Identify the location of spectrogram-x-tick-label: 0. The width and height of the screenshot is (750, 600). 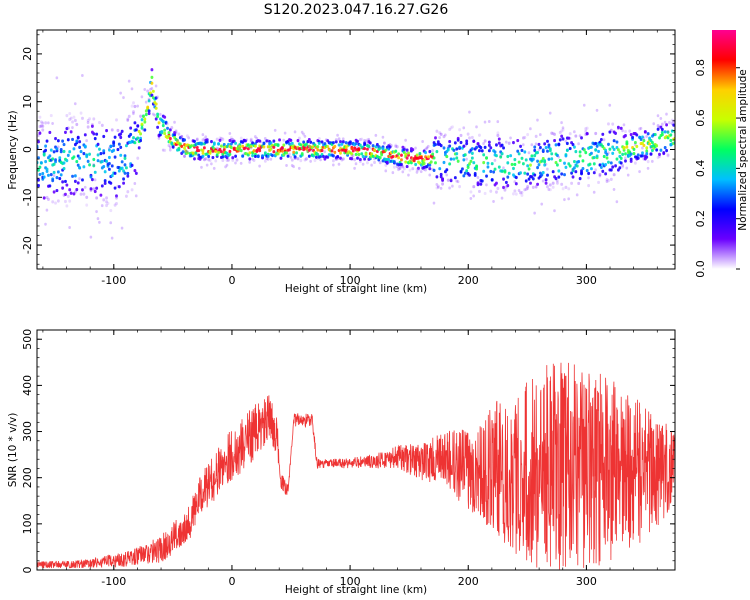
(231, 280).